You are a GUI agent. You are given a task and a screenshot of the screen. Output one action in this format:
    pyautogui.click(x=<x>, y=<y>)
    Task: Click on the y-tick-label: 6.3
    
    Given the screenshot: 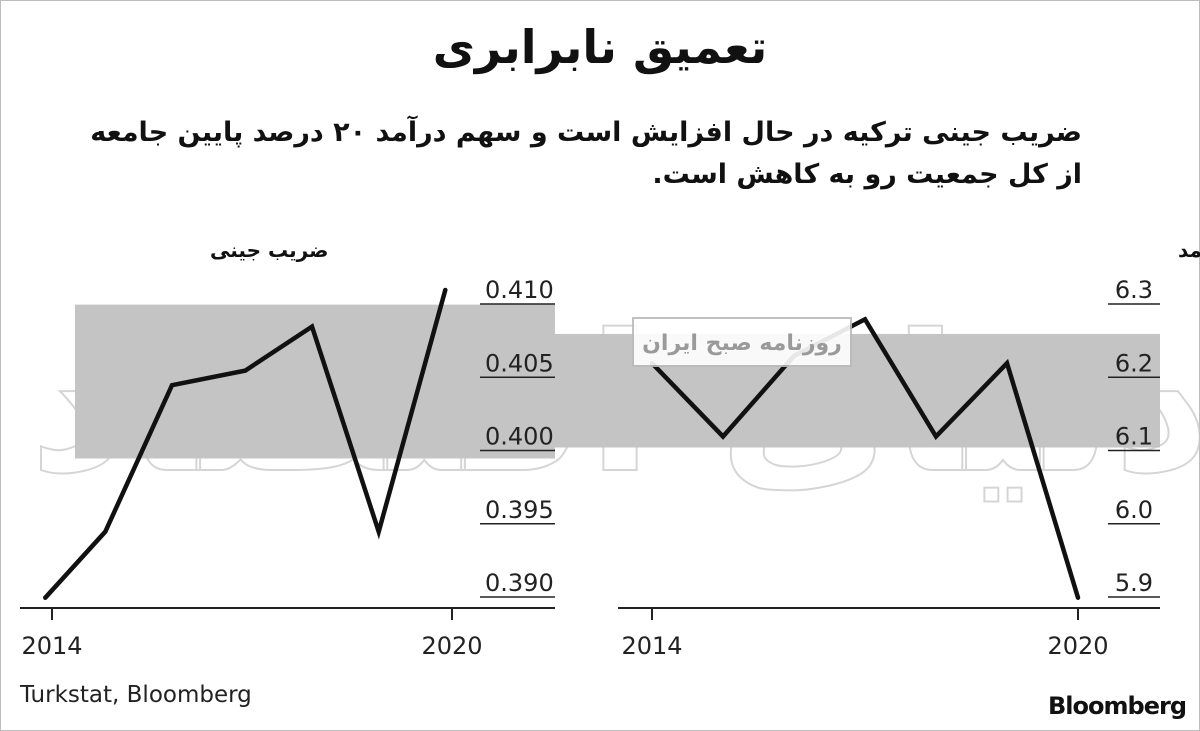 What is the action you would take?
    pyautogui.click(x=1134, y=290)
    